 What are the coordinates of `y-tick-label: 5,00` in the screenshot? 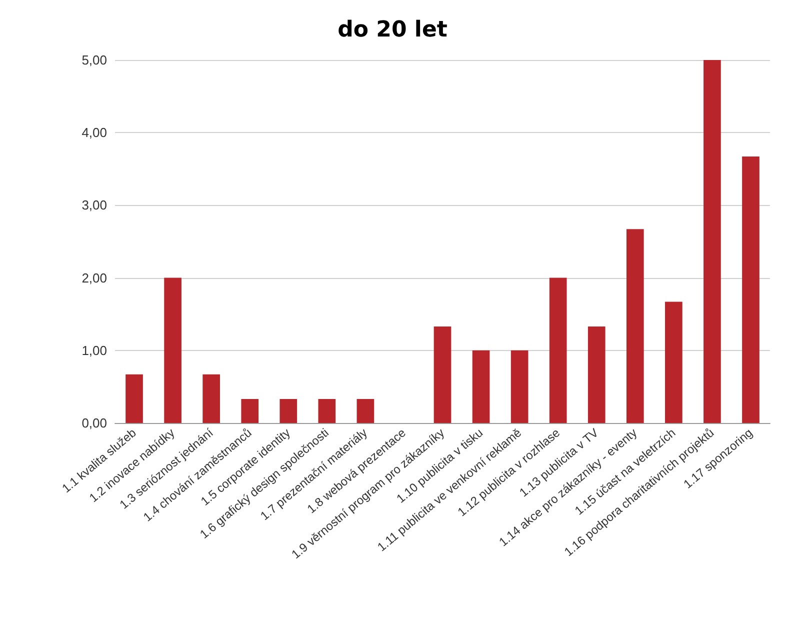 It's located at (94, 60).